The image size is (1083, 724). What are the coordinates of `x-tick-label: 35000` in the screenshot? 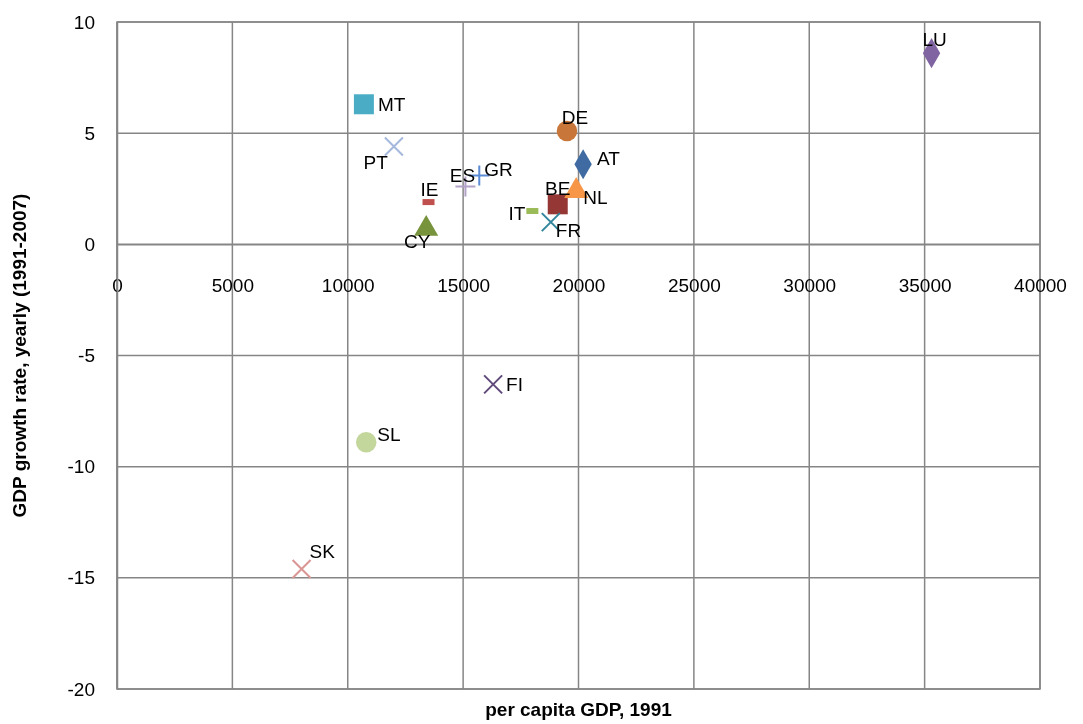 It's located at (925, 285).